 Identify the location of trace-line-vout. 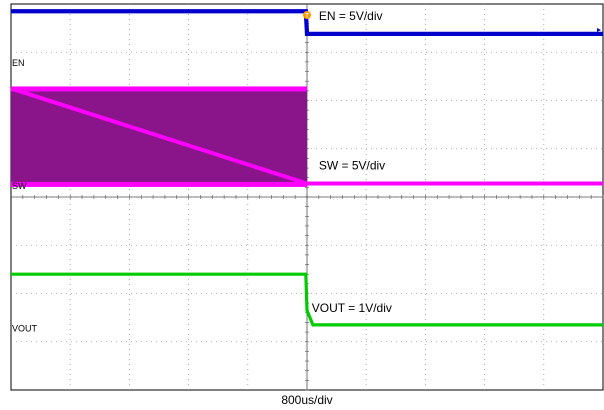
(307, 299).